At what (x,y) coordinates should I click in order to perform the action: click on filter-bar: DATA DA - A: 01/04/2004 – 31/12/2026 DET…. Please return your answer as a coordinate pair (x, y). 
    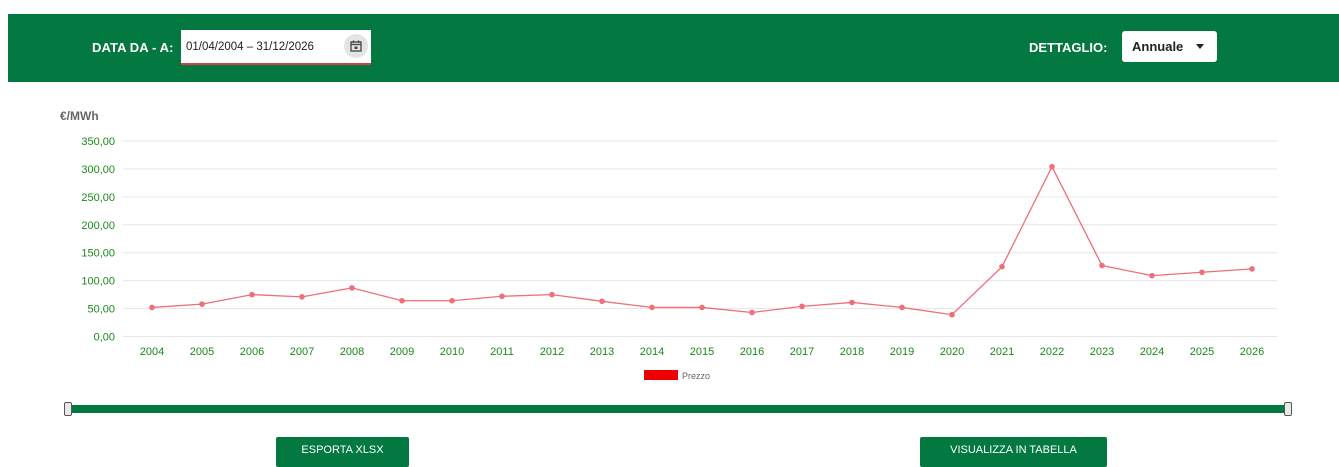
    Looking at the image, I should click on (673, 48).